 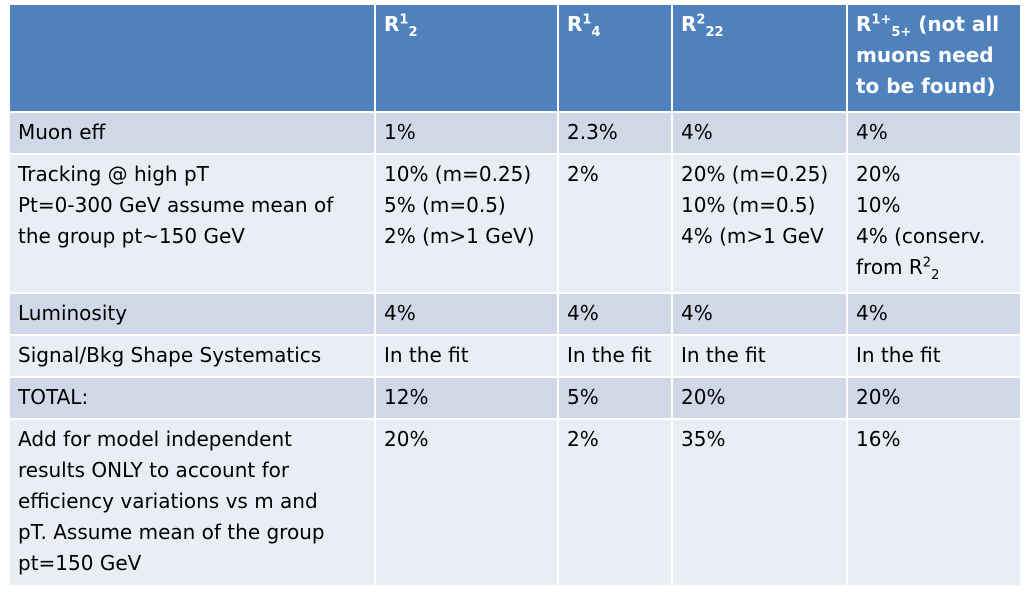 What do you see at coordinates (445, 205) in the screenshot?
I see `cell-line: 5% (m=0.5)` at bounding box center [445, 205].